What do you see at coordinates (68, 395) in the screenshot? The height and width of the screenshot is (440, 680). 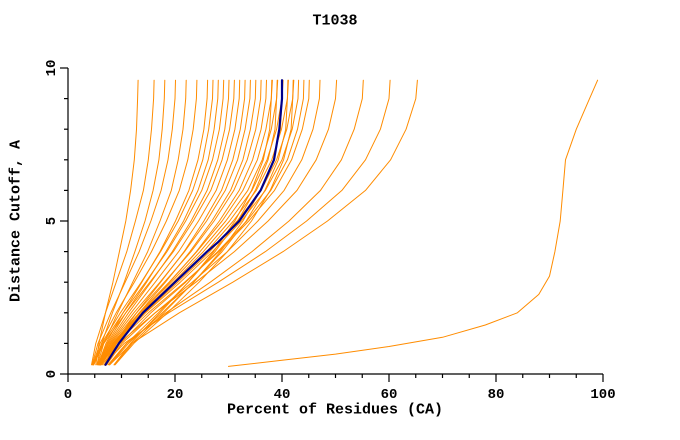 I see `x-tick-label: 0` at bounding box center [68, 395].